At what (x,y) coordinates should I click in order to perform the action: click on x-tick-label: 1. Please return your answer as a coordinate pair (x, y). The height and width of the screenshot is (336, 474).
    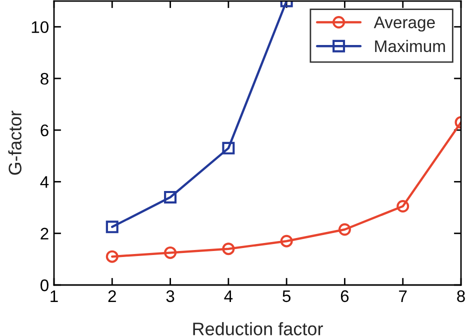
    Looking at the image, I should click on (54, 296).